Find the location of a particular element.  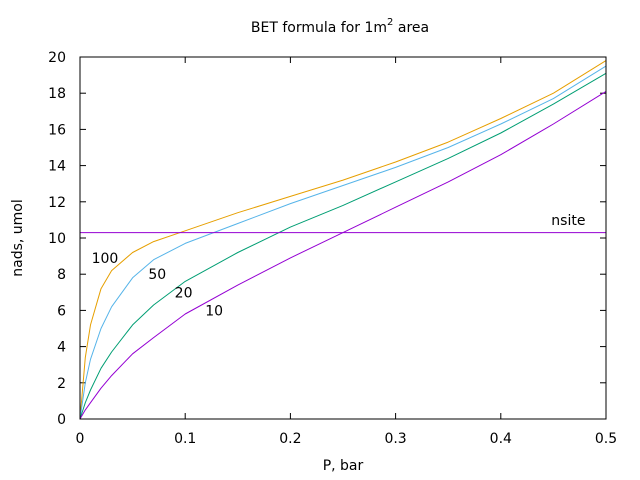

y-tick-label: 12 is located at coordinates (57, 203).